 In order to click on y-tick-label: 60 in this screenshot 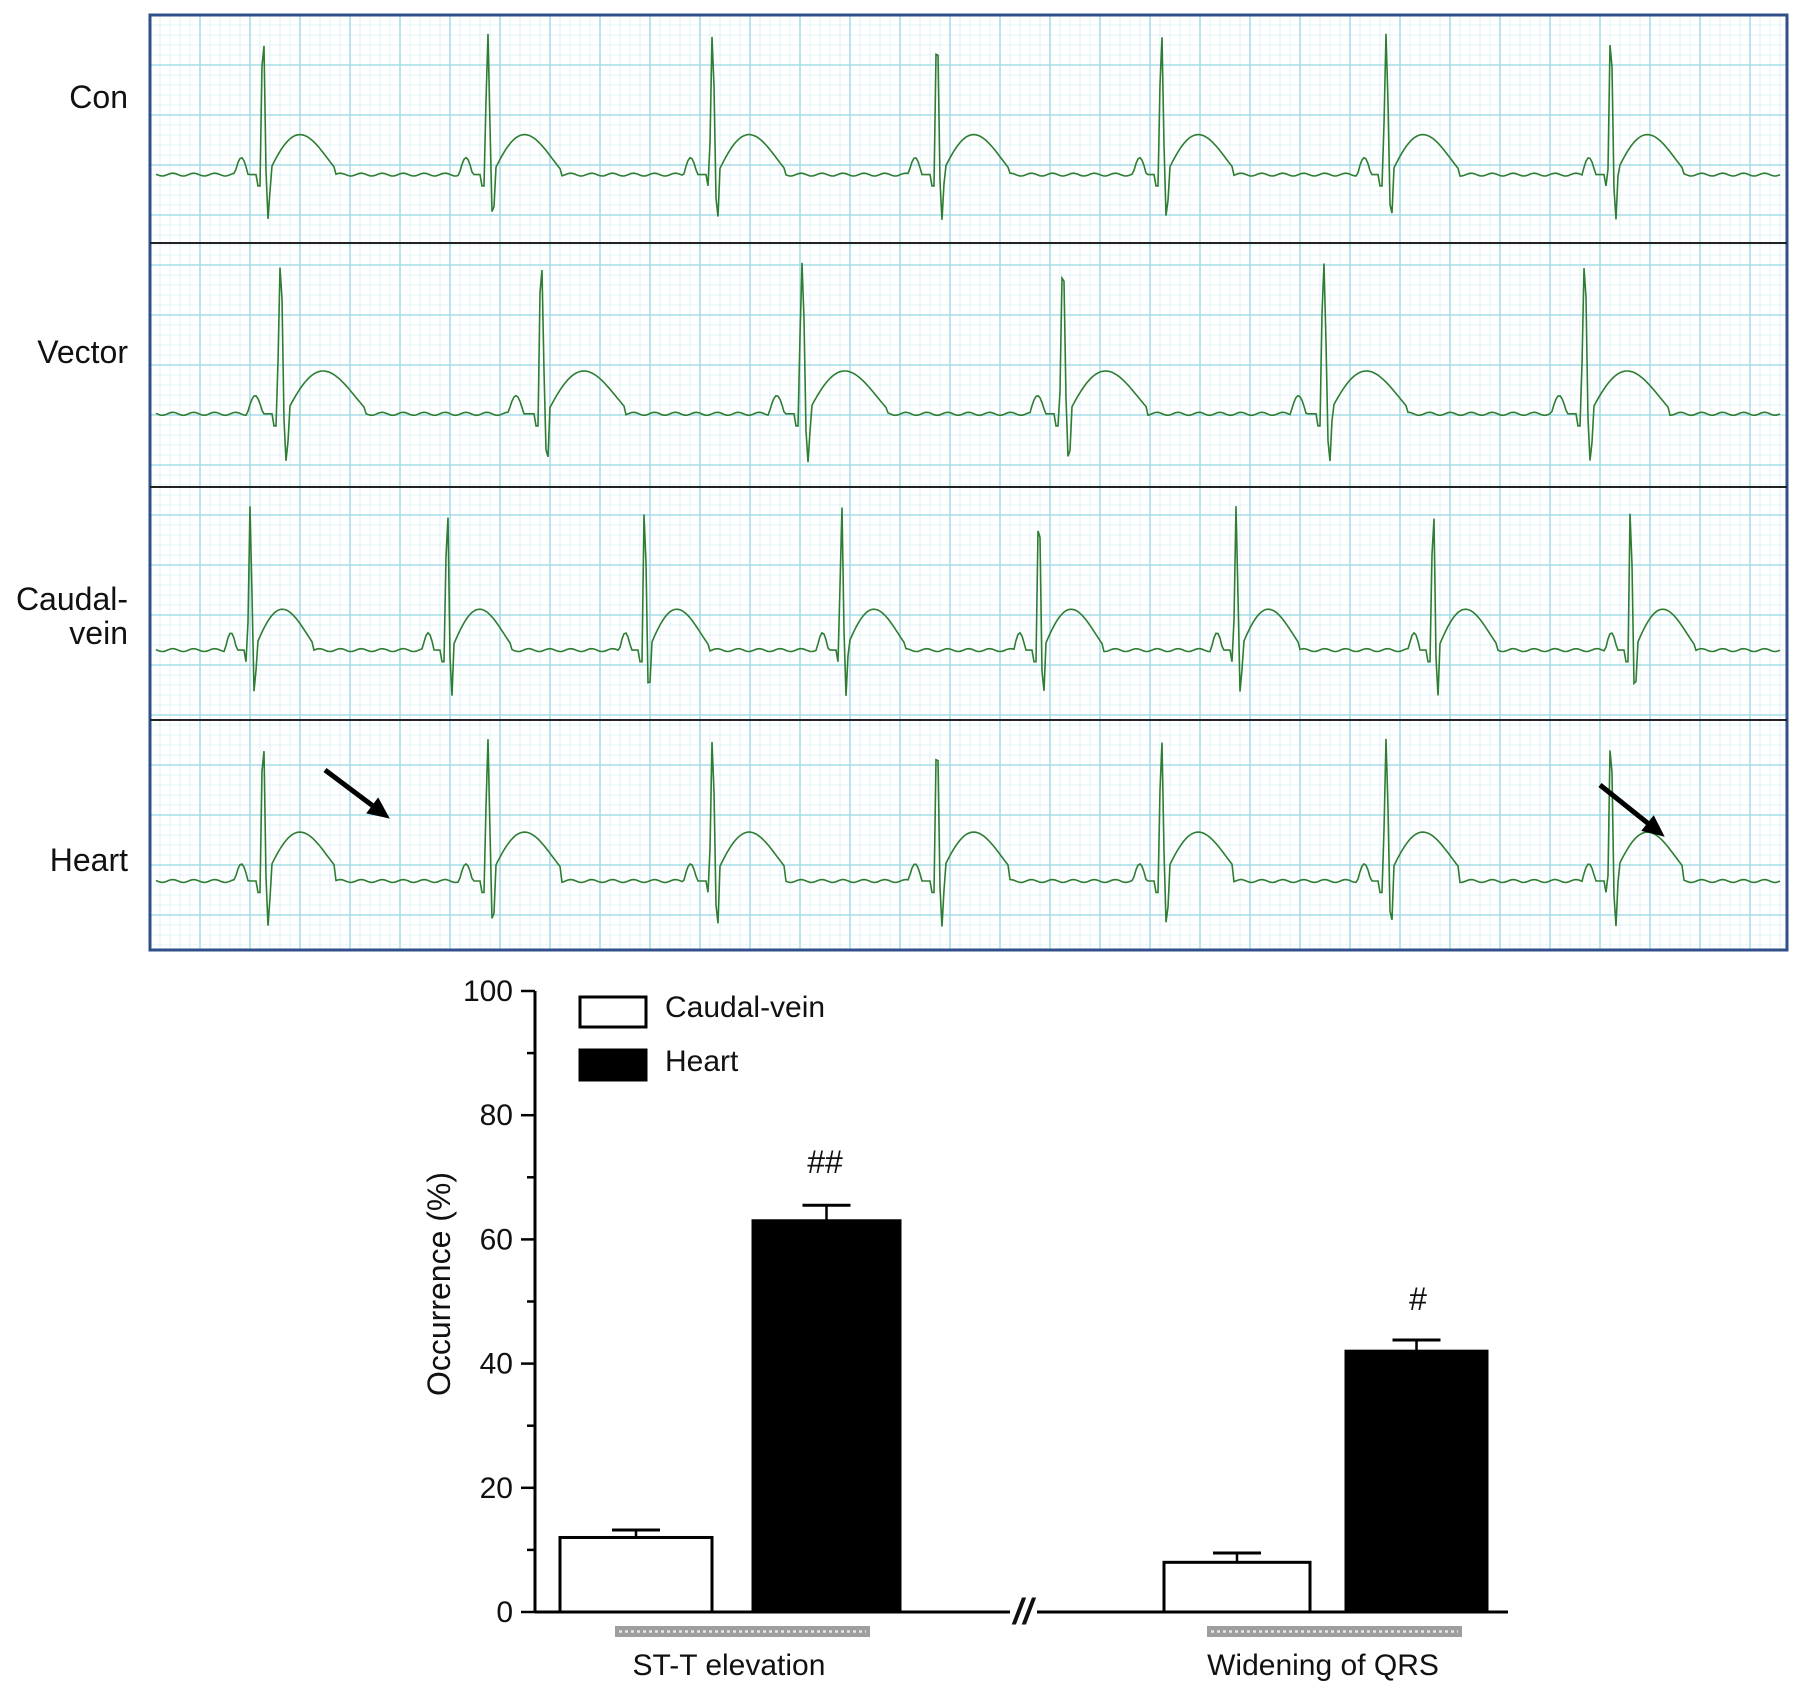, I will do `click(496, 1239)`.